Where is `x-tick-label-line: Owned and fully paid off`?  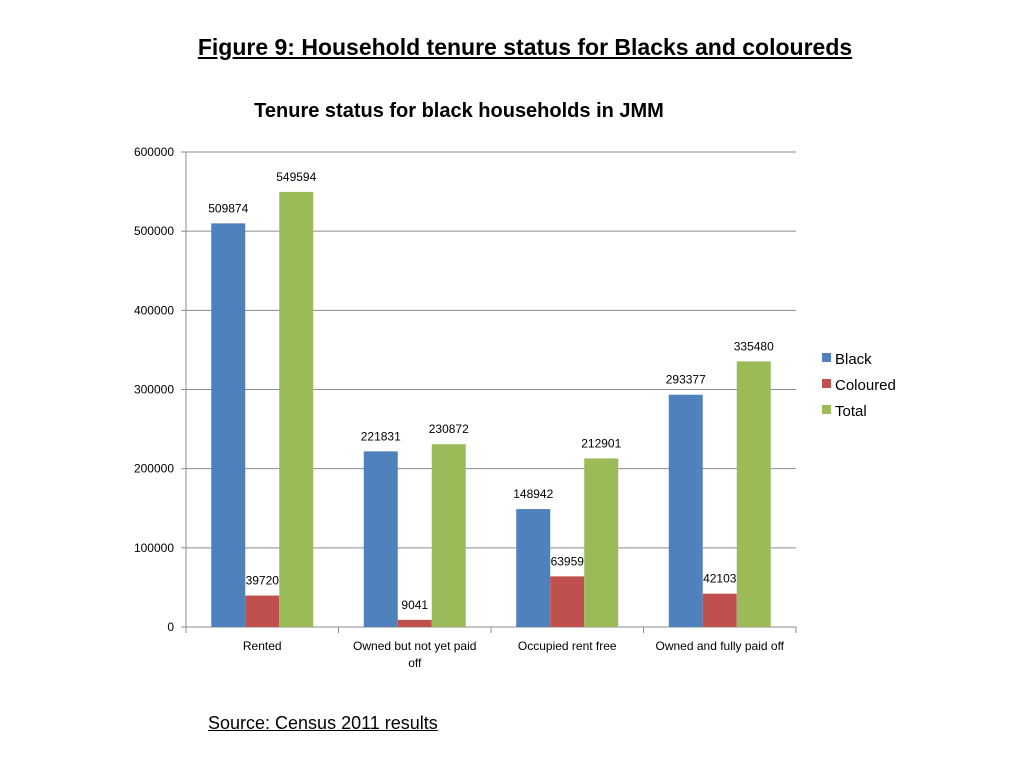 x-tick-label-line: Owned and fully paid off is located at coordinates (719, 646).